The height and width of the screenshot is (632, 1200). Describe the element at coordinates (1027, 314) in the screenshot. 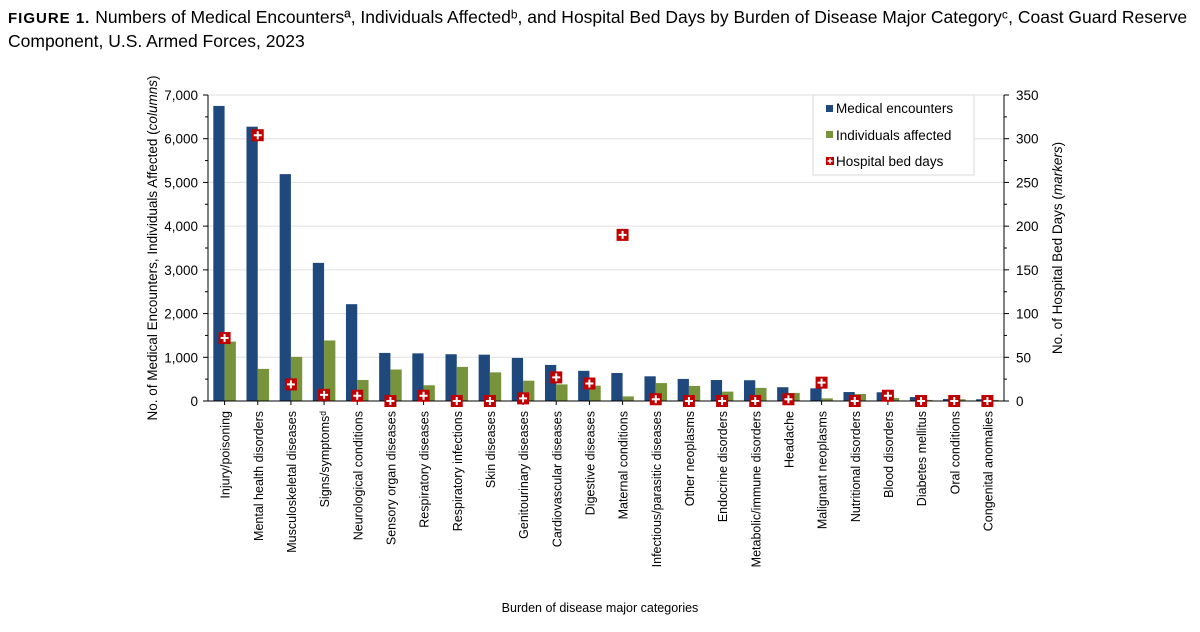

I see `y-right-tick-label: 100` at that location.